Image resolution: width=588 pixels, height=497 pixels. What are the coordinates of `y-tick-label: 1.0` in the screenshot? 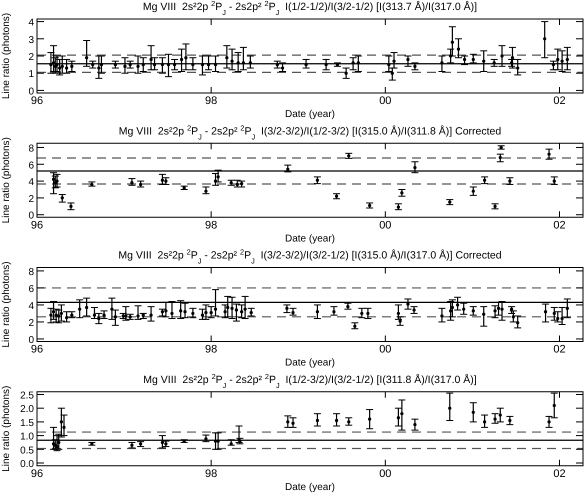 It's located at (27, 437).